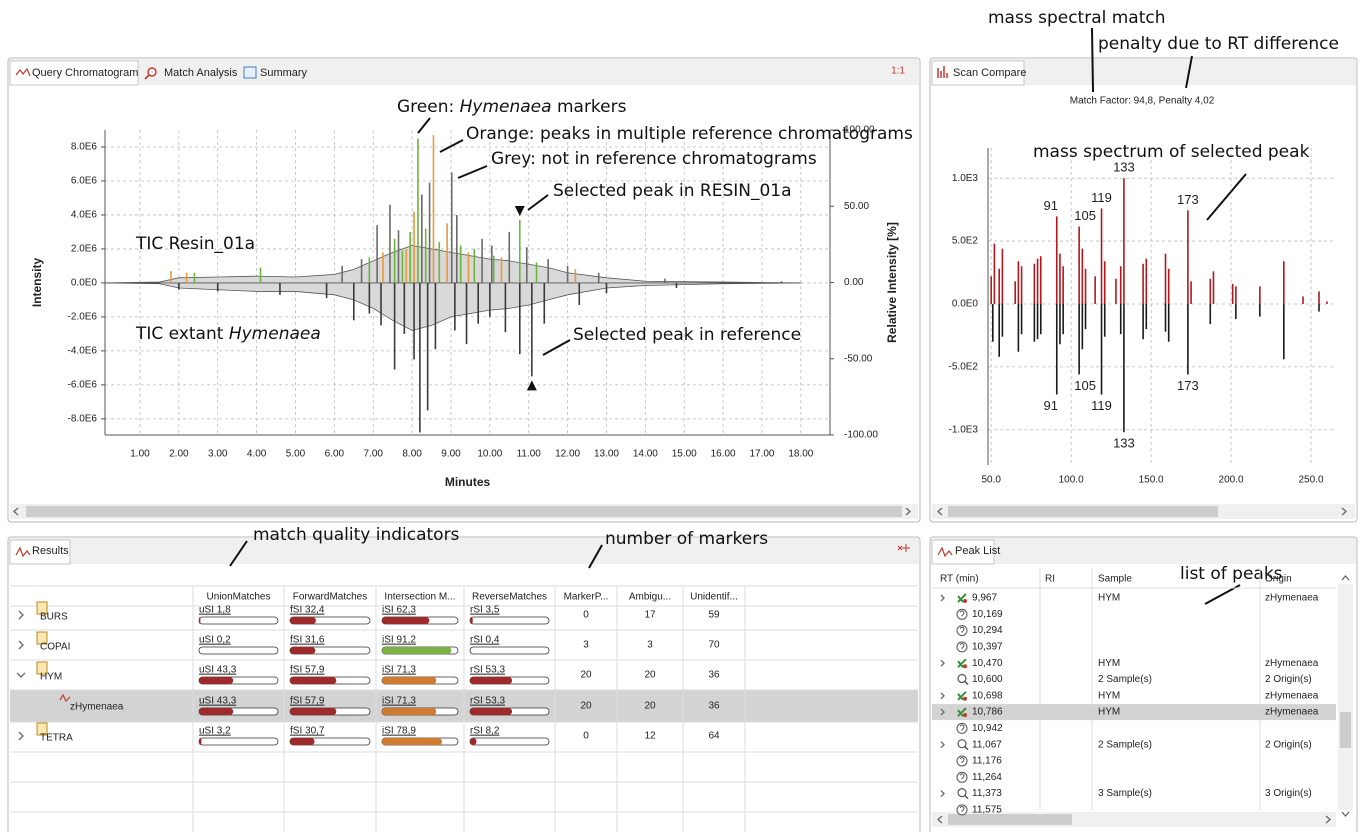  I want to click on collapse-toggle, so click(21, 675).